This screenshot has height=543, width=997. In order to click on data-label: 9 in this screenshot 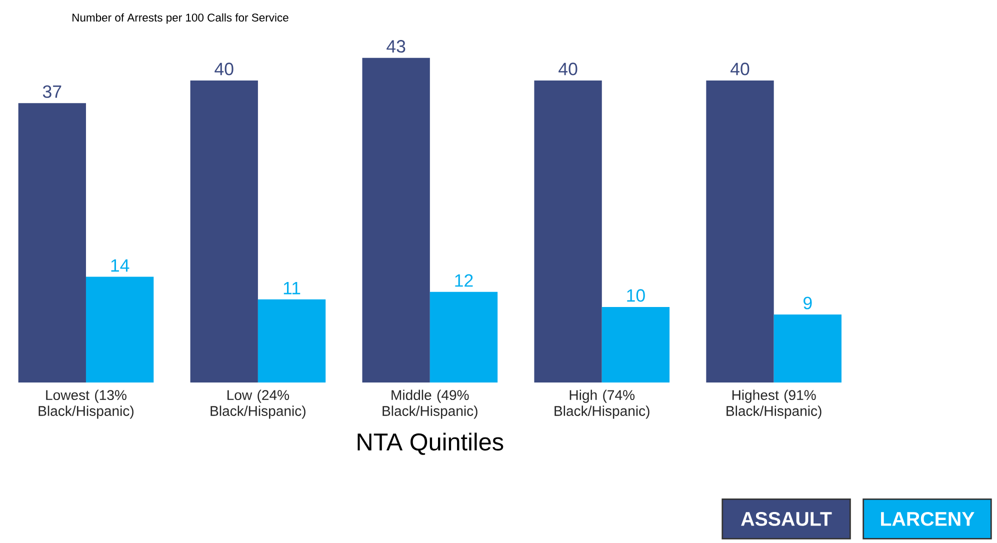, I will do `click(808, 303)`.